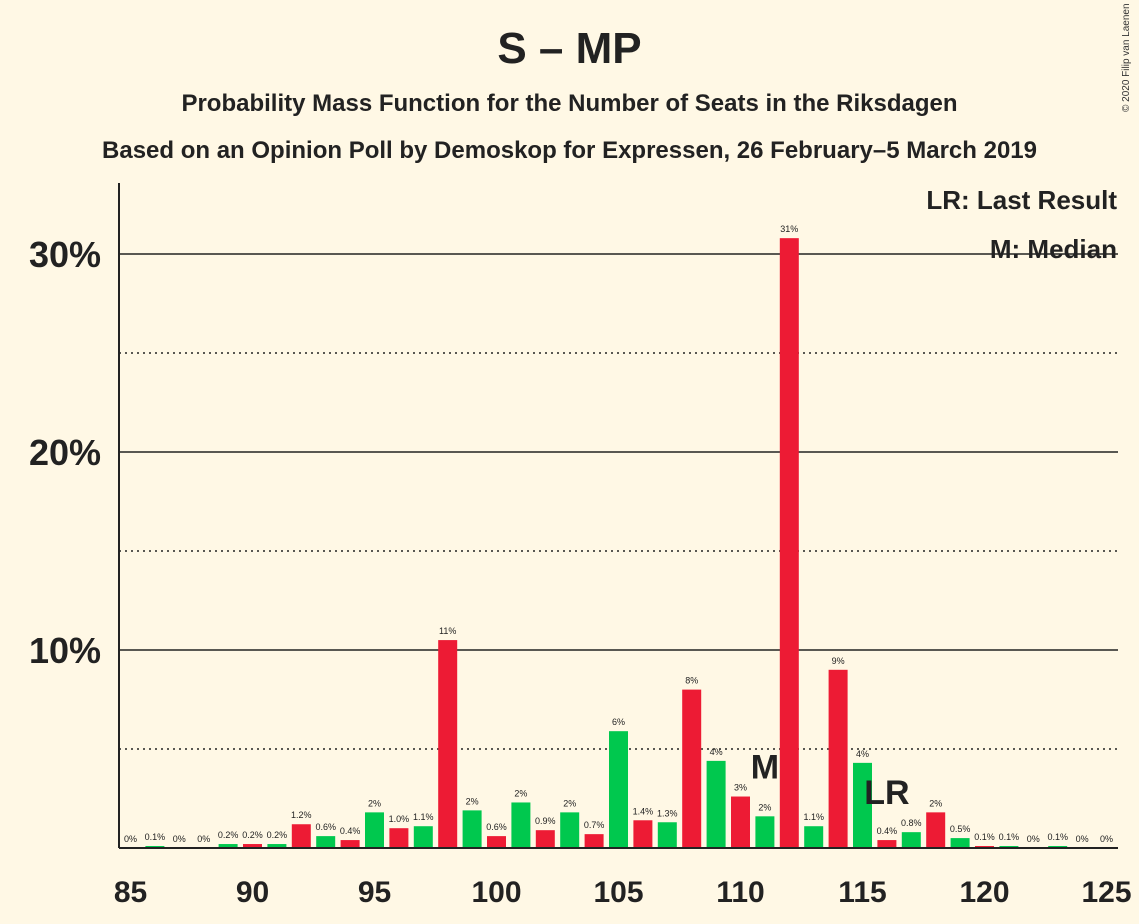 The image size is (1139, 924). What do you see at coordinates (789, 229) in the screenshot?
I see `bar-value-label: 31%` at bounding box center [789, 229].